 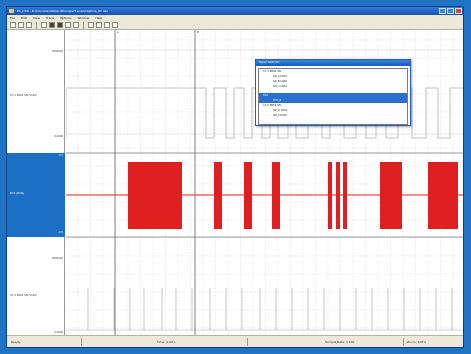 I want to click on grid-icon, so click(x=115, y=25).